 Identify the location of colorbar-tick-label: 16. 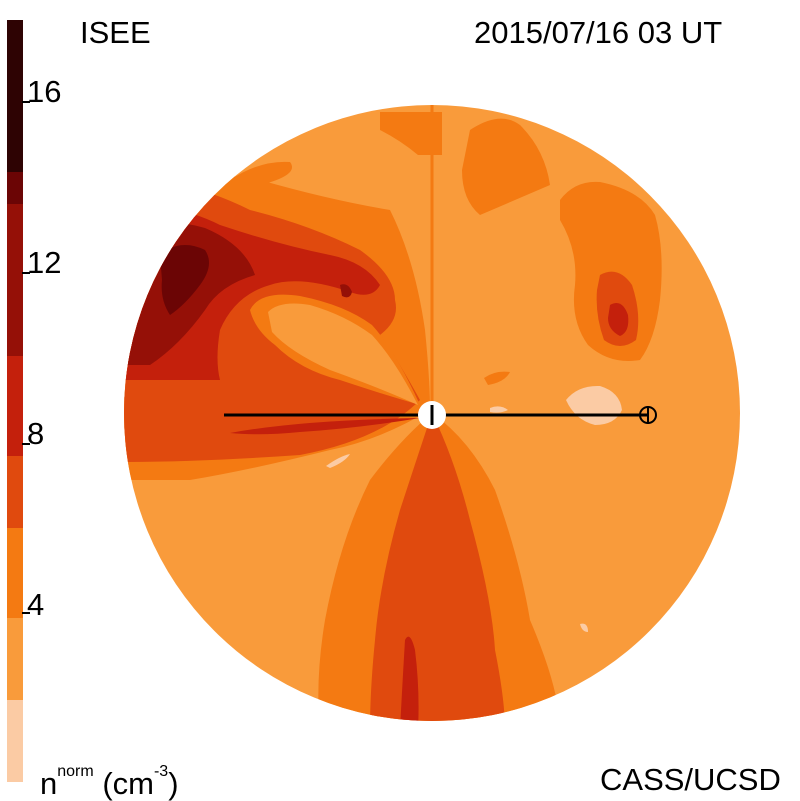
(44, 91).